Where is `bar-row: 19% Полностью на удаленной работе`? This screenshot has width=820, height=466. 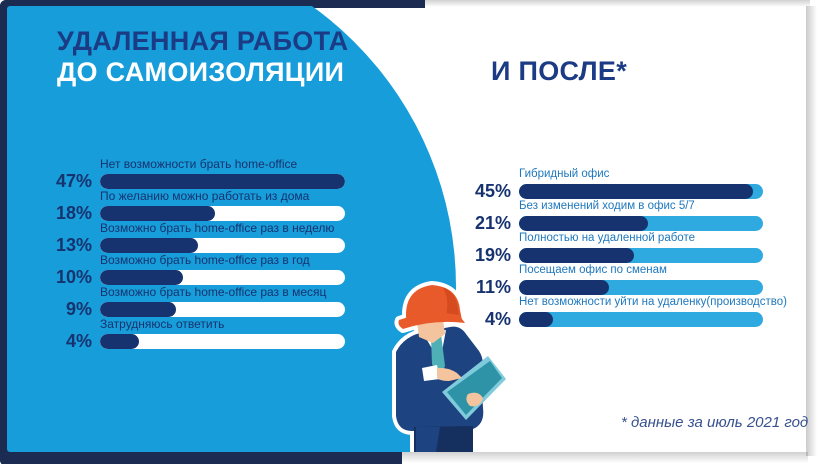 bar-row: 19% Полностью на удаленной работе is located at coordinates (609, 248).